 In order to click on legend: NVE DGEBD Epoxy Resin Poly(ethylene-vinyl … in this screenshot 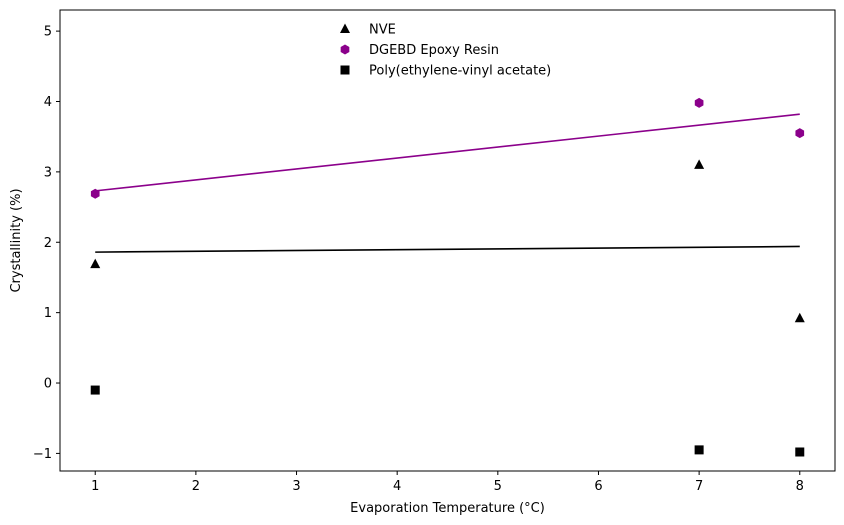, I will do `click(445, 51)`.